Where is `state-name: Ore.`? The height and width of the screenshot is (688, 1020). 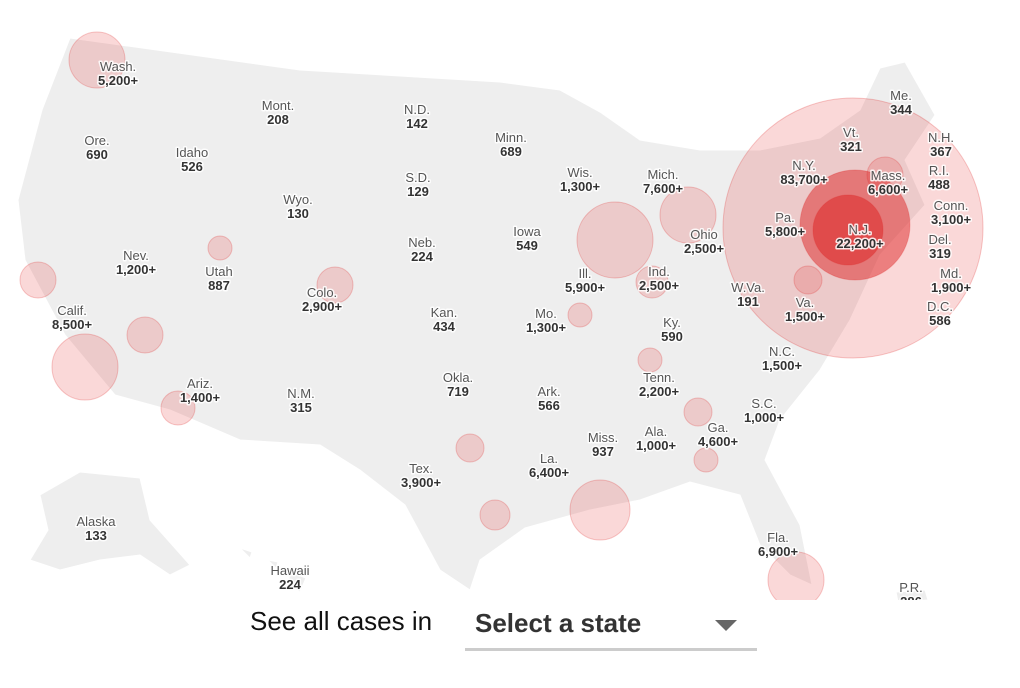
state-name: Ore. is located at coordinates (96, 140).